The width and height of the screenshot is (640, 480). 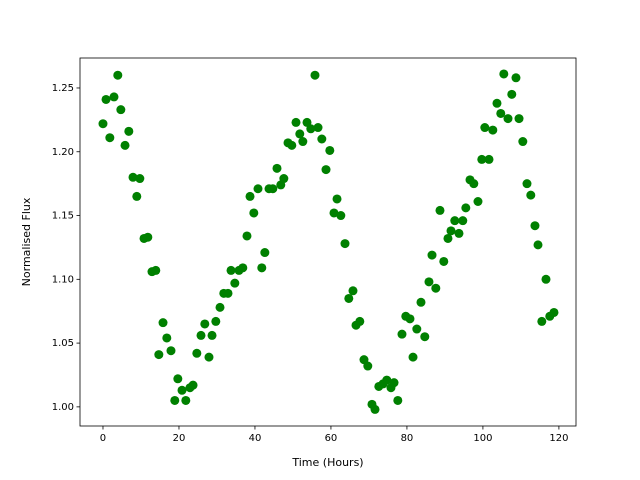 I want to click on y-tick-label: 1.20, so click(x=63, y=152).